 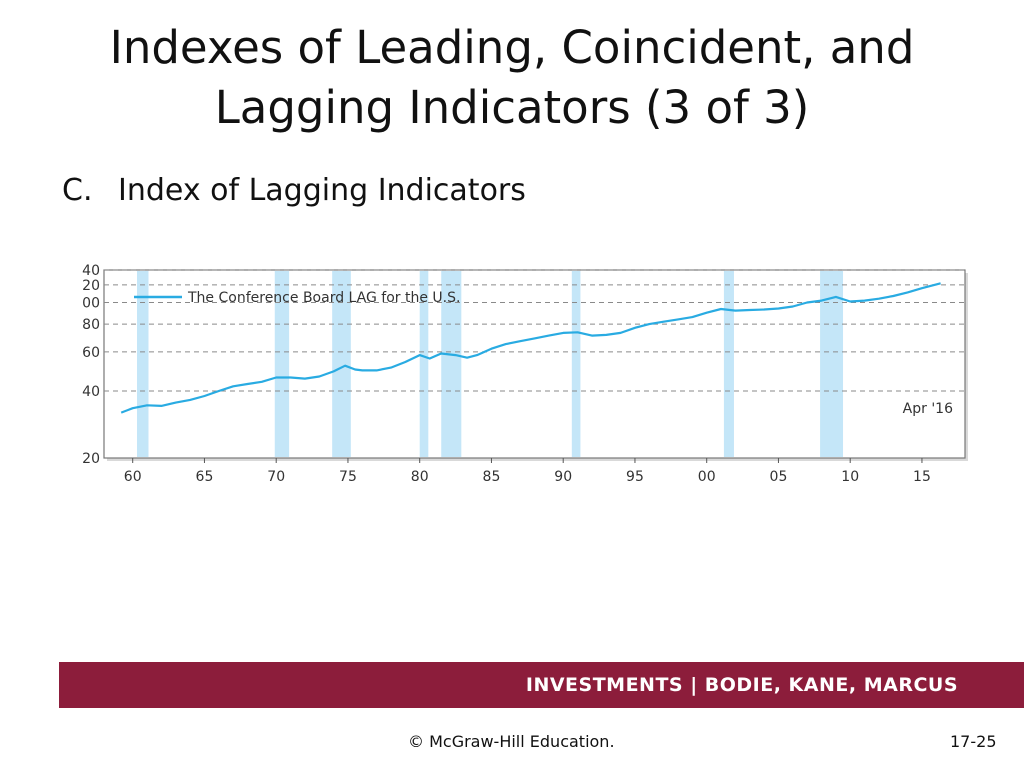 I want to click on footer-brand: INVESTMENTS | BODIE, KANE, MARCUS, so click(x=741, y=685).